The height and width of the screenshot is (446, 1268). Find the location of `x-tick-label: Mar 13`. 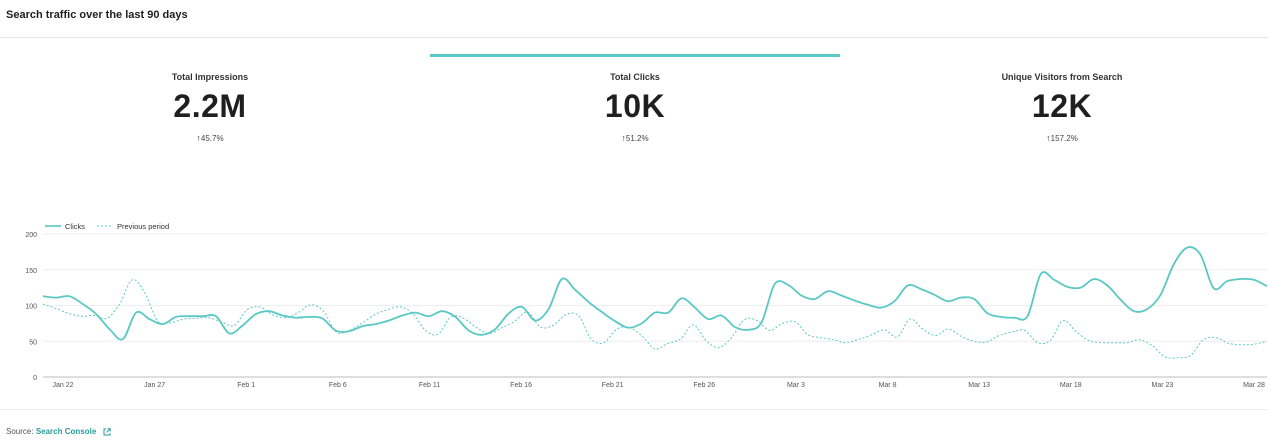

x-tick-label: Mar 13 is located at coordinates (979, 385).